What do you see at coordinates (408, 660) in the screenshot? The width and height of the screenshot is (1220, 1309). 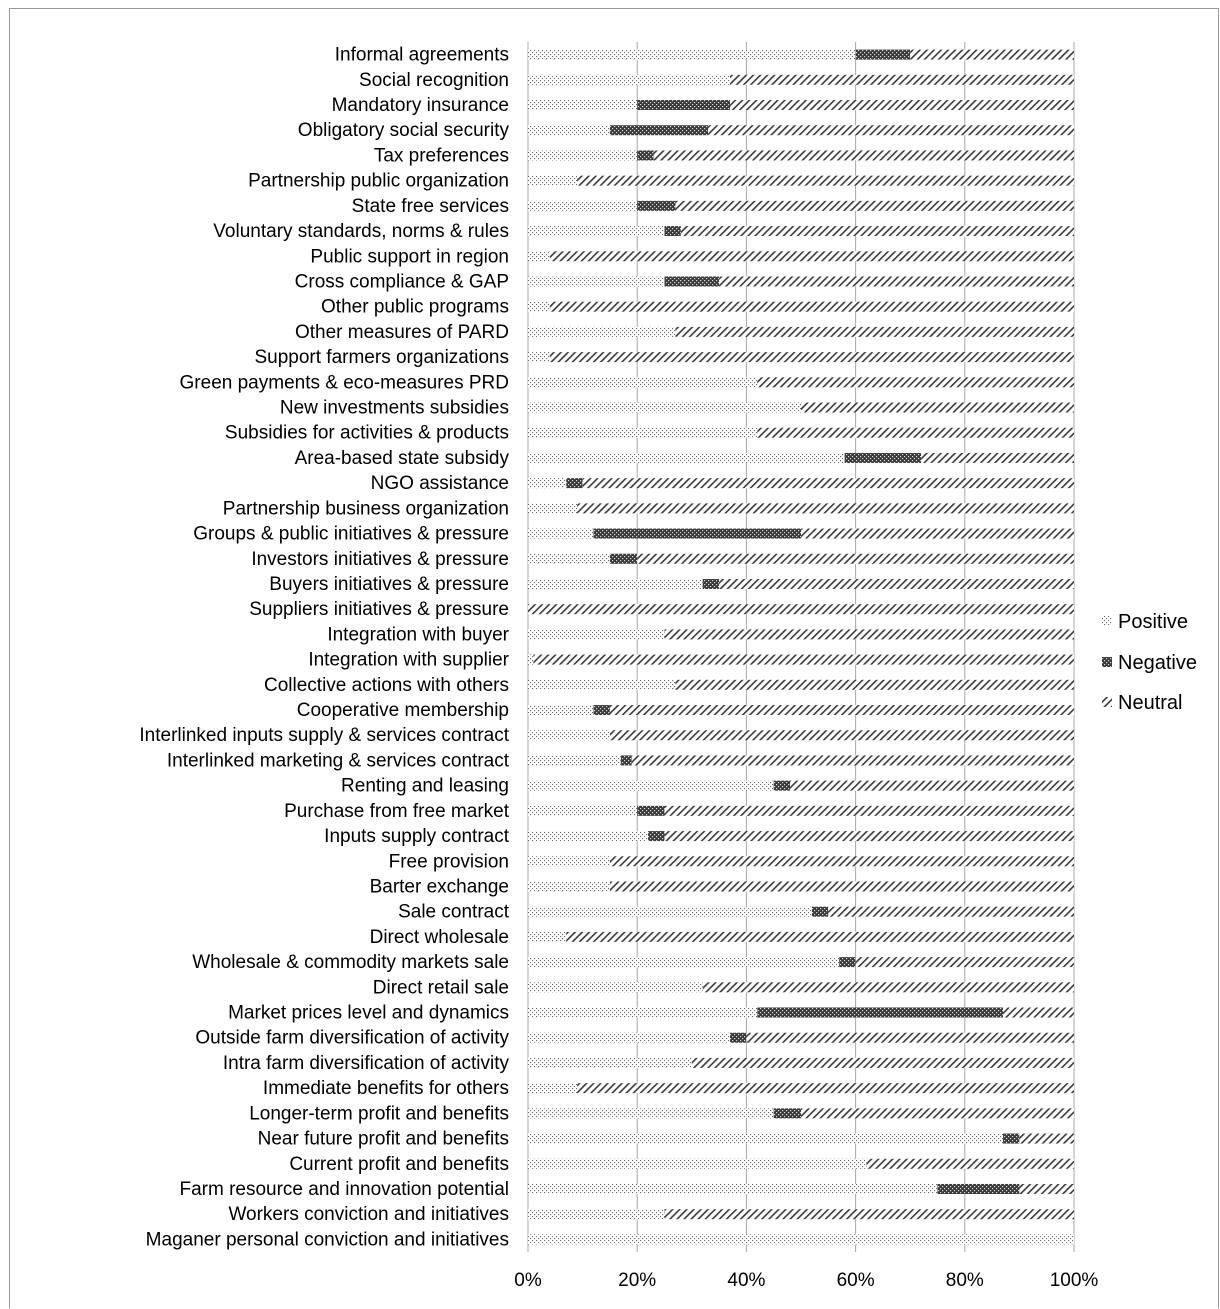 I see `category-label: Integration with supplier` at bounding box center [408, 660].